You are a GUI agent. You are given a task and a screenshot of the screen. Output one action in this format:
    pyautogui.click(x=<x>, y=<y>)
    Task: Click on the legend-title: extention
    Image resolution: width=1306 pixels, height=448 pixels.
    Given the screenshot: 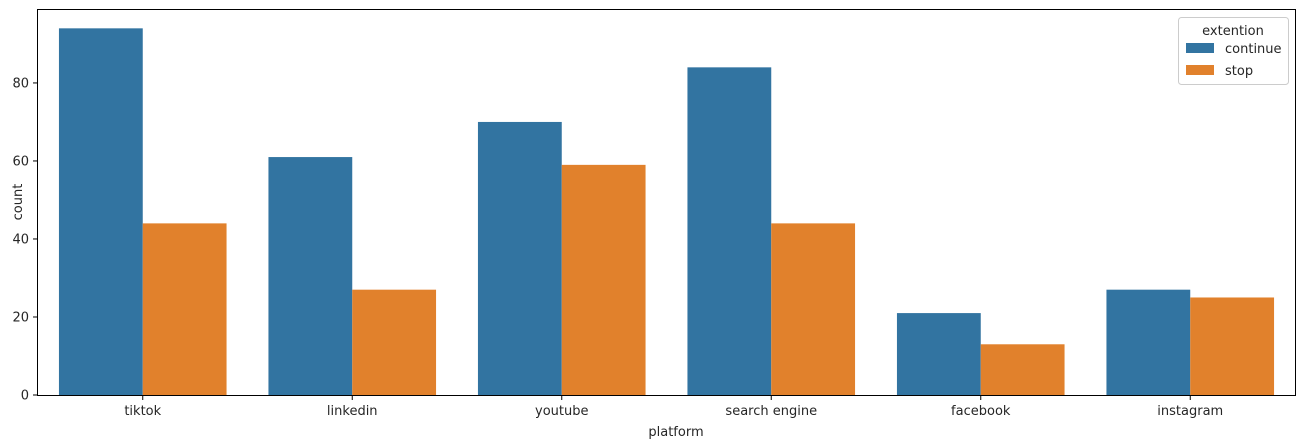 What is the action you would take?
    pyautogui.click(x=1233, y=31)
    